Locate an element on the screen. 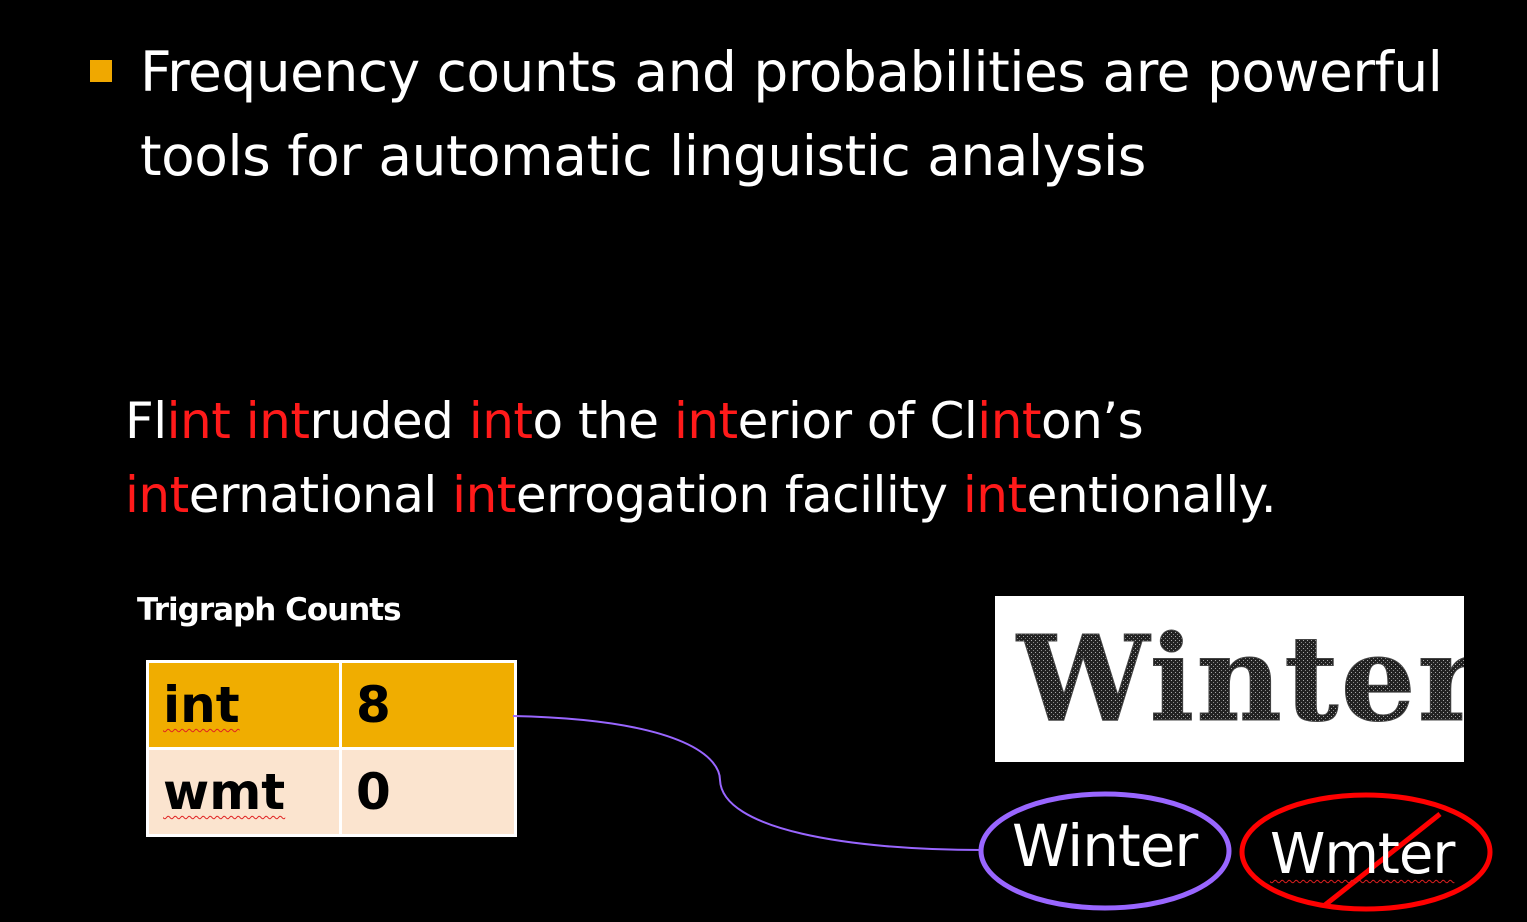 The image size is (1527, 922). captcha-word: Winter is located at coordinates (1239, 678).